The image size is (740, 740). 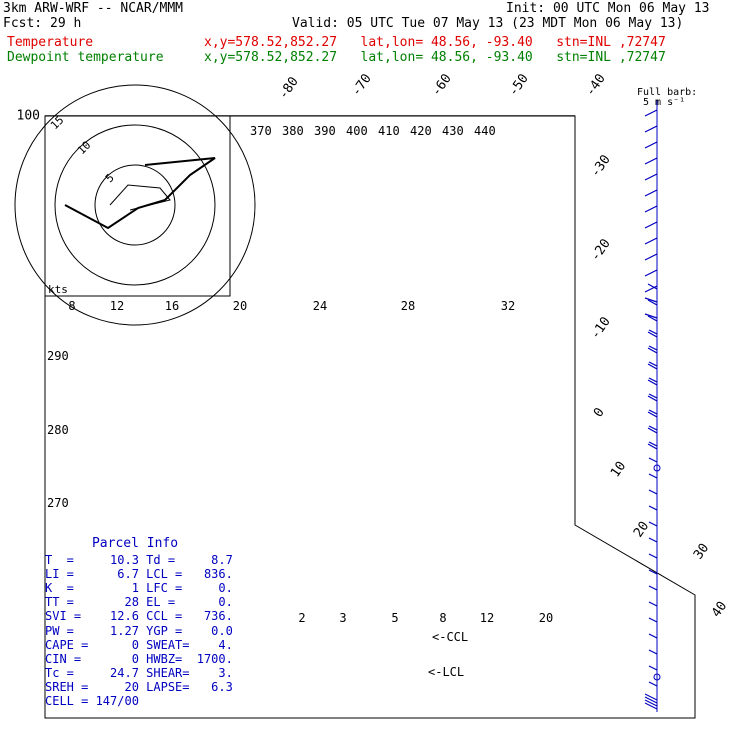 What do you see at coordinates (301, 618) in the screenshot?
I see `mixing-ratio-label: 2` at bounding box center [301, 618].